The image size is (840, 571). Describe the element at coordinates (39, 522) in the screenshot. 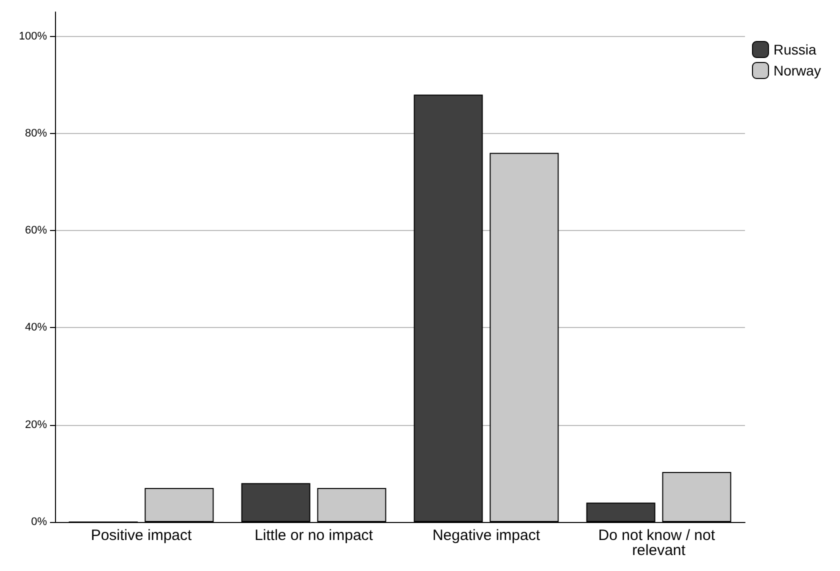

I see `y-tick-label: 0%` at that location.